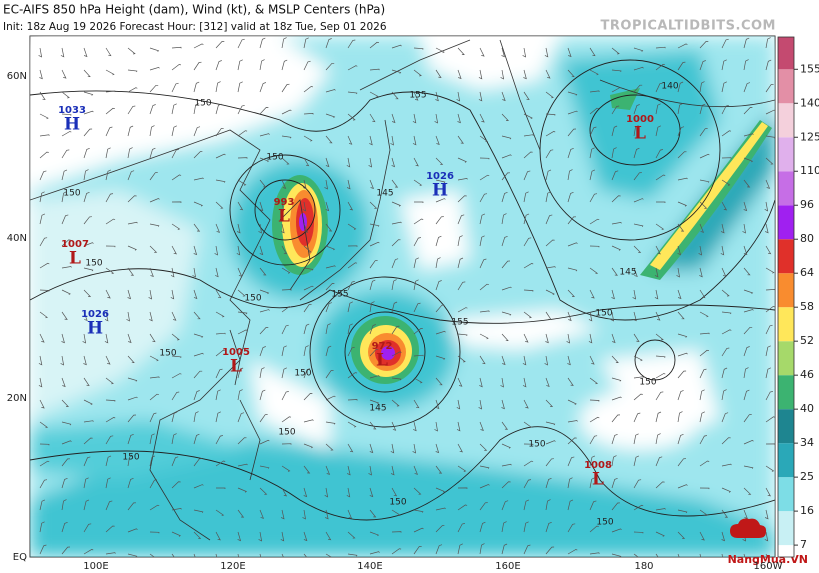 This screenshot has height=573, width=819. I want to click on colorbar-label: 16, so click(807, 510).